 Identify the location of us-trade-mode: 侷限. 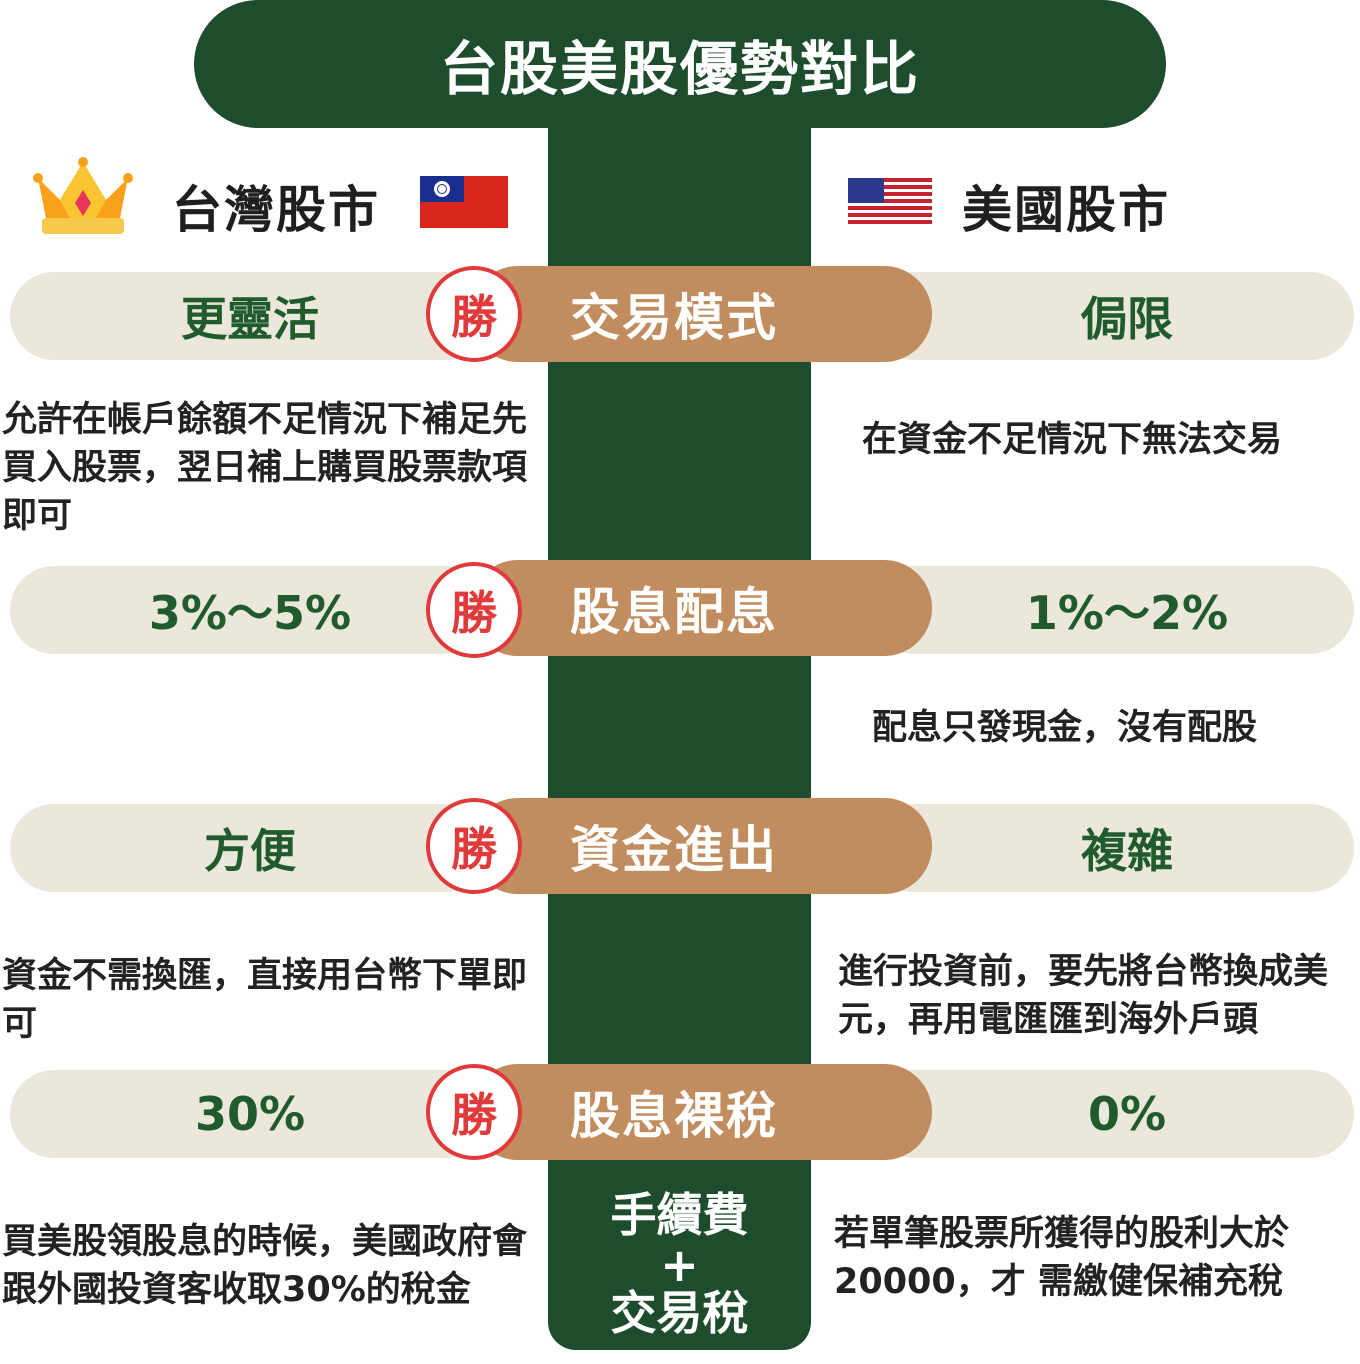
(1112, 316).